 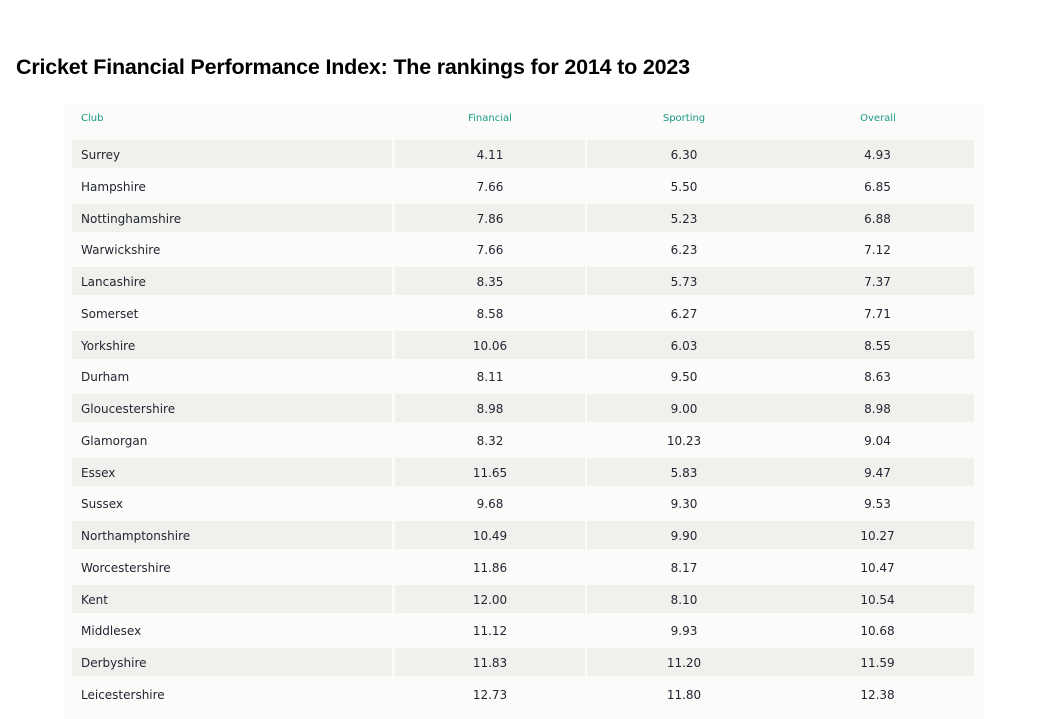 What do you see at coordinates (684, 662) in the screenshot?
I see `sporting-cell: 11.20` at bounding box center [684, 662].